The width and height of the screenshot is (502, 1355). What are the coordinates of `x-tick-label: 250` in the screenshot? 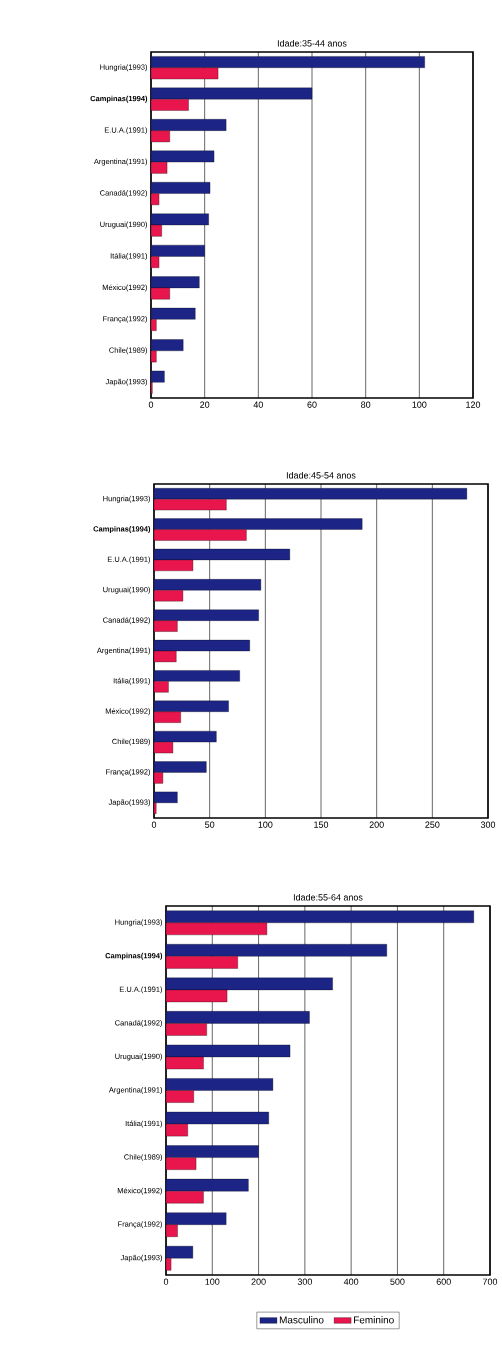 It's located at (432, 824).